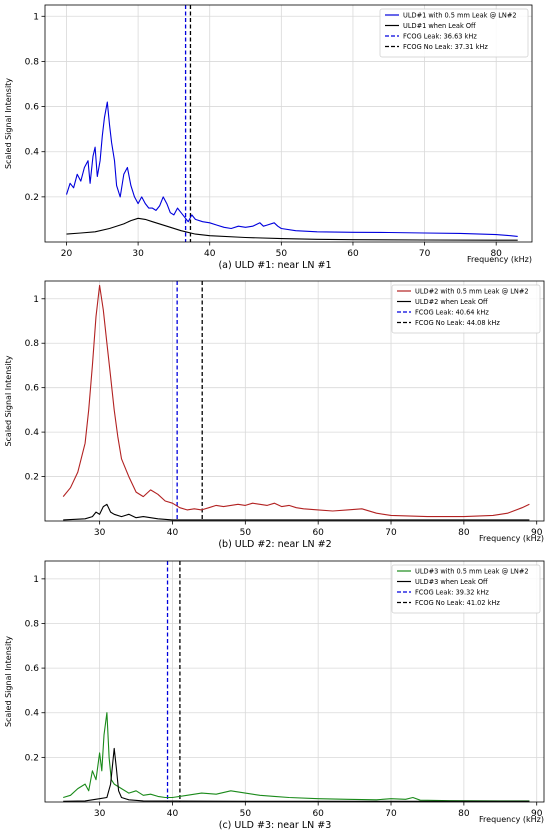 This screenshot has width=550, height=831. I want to click on legend-label-3: FCOG No Leak: 37.31 kHz, so click(445, 47).